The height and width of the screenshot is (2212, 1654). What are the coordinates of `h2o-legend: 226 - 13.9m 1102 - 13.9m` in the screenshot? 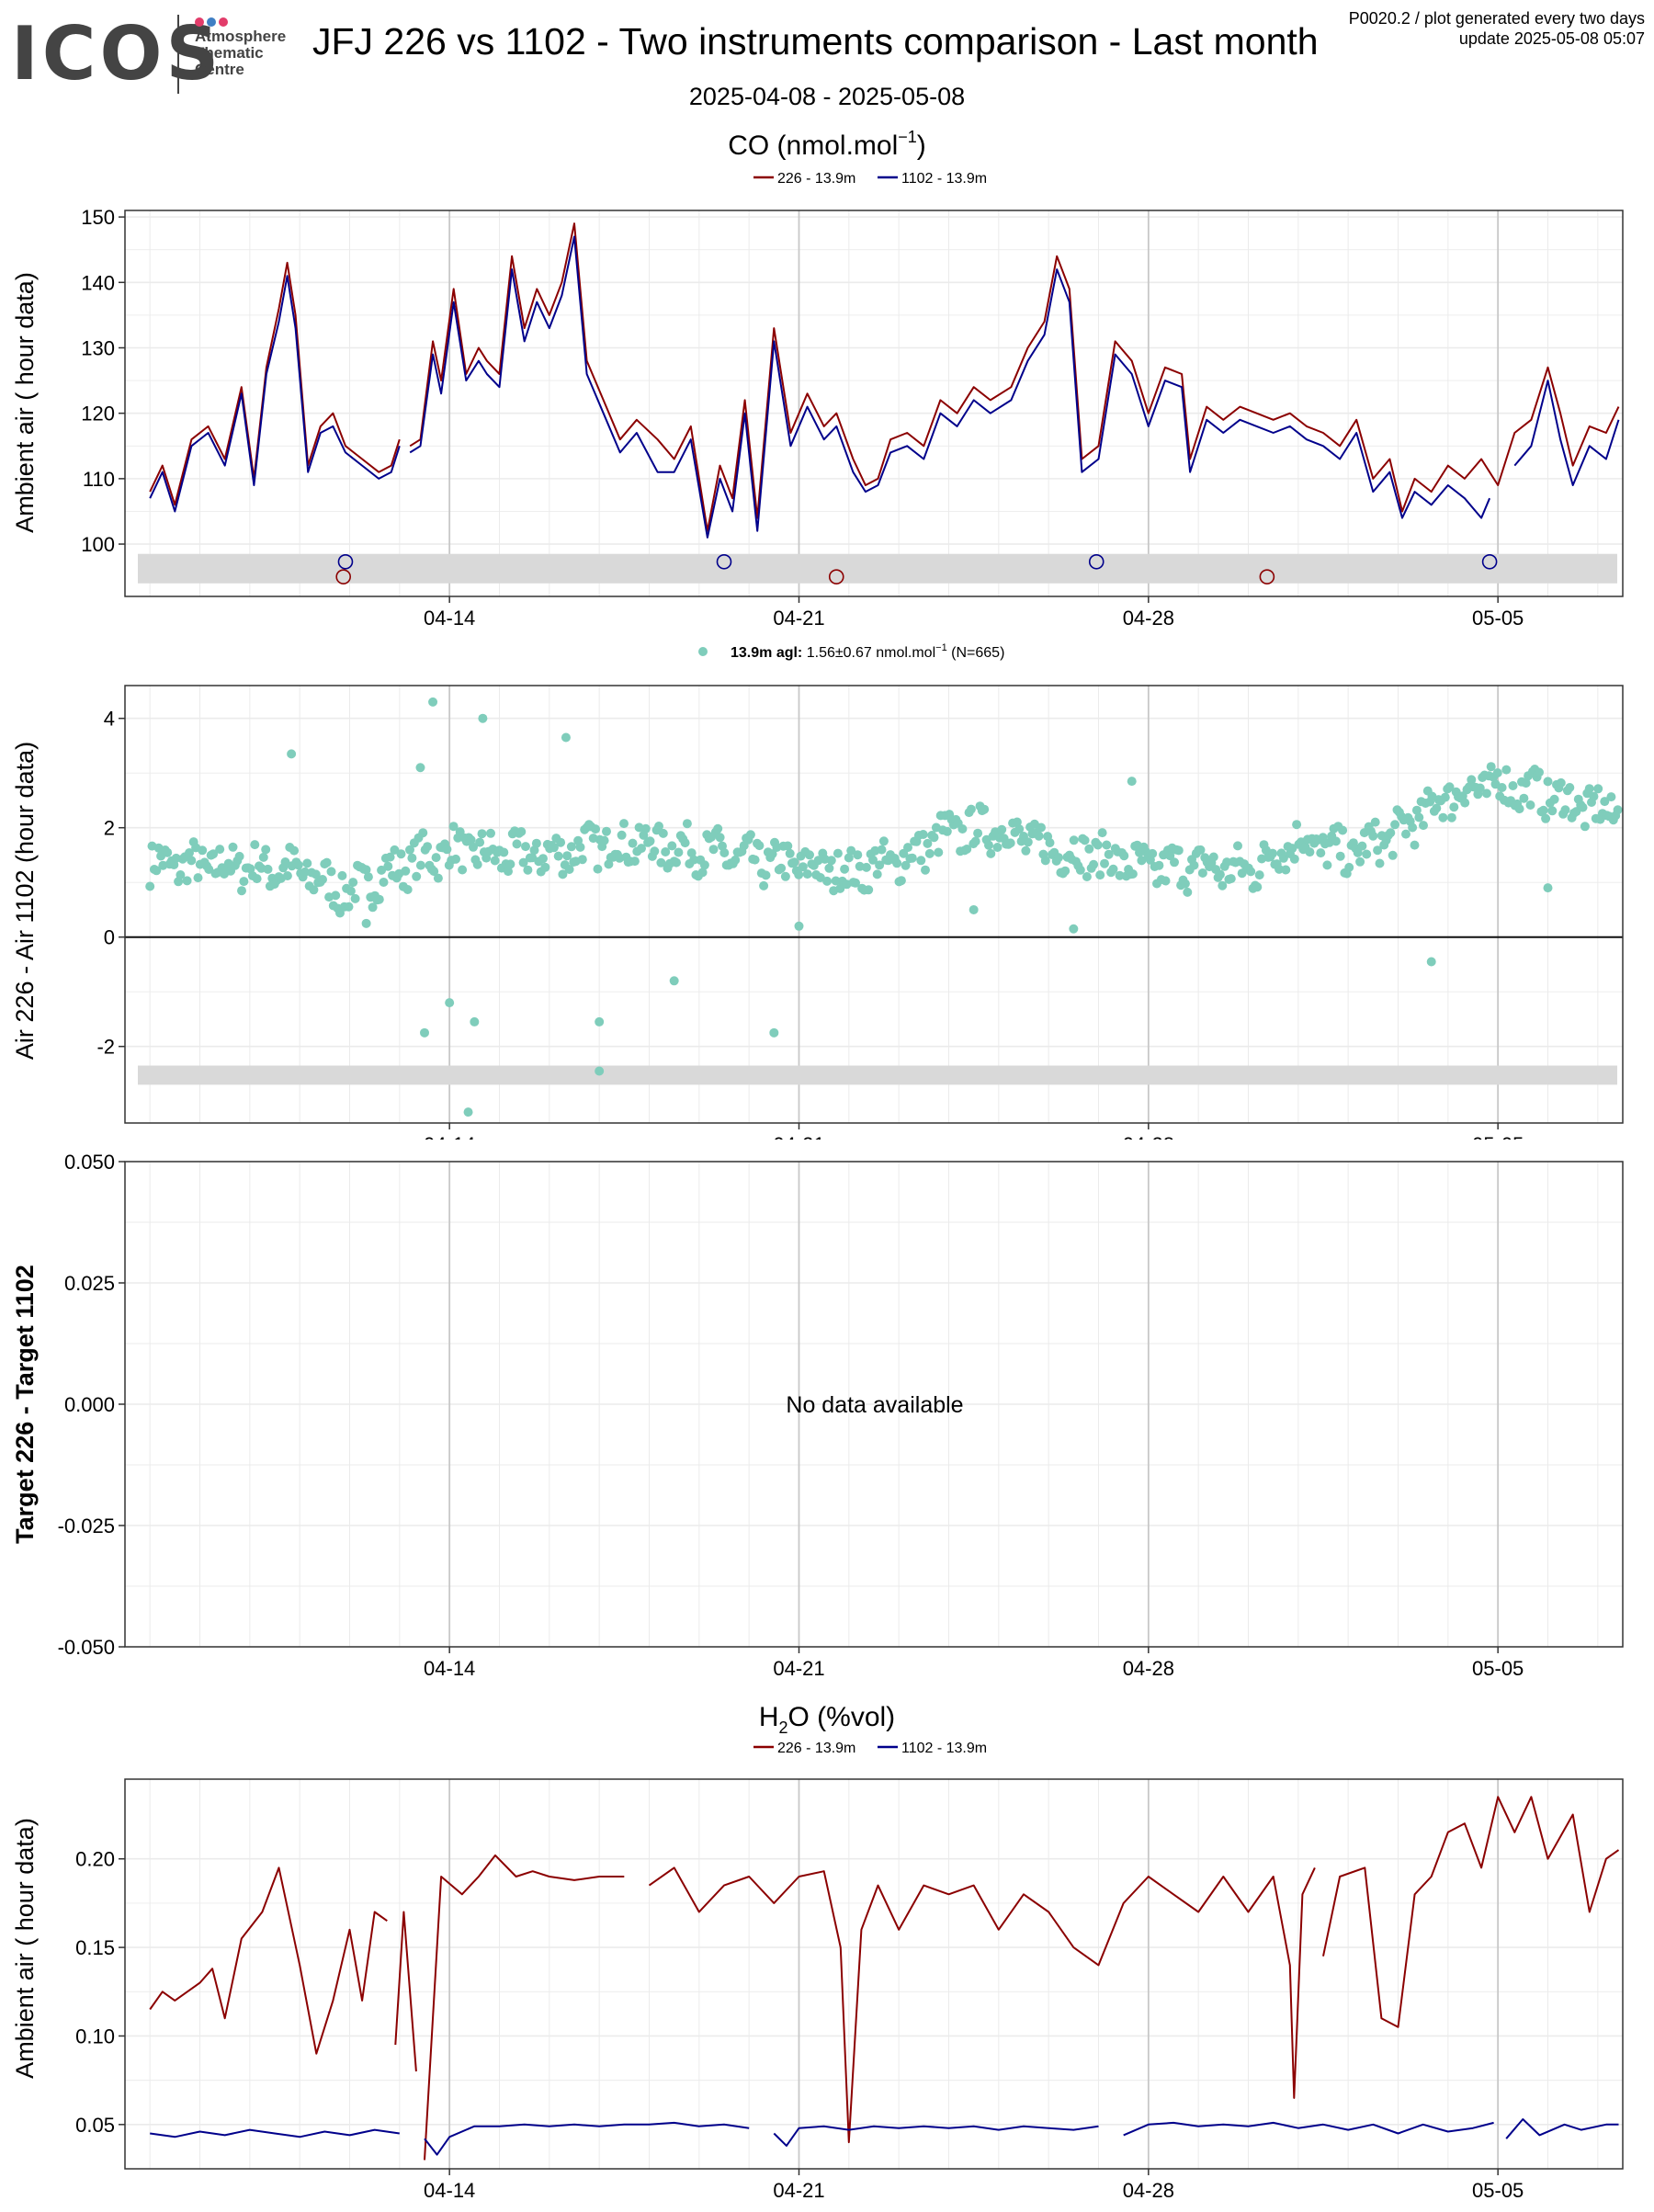 It's located at (870, 1748).